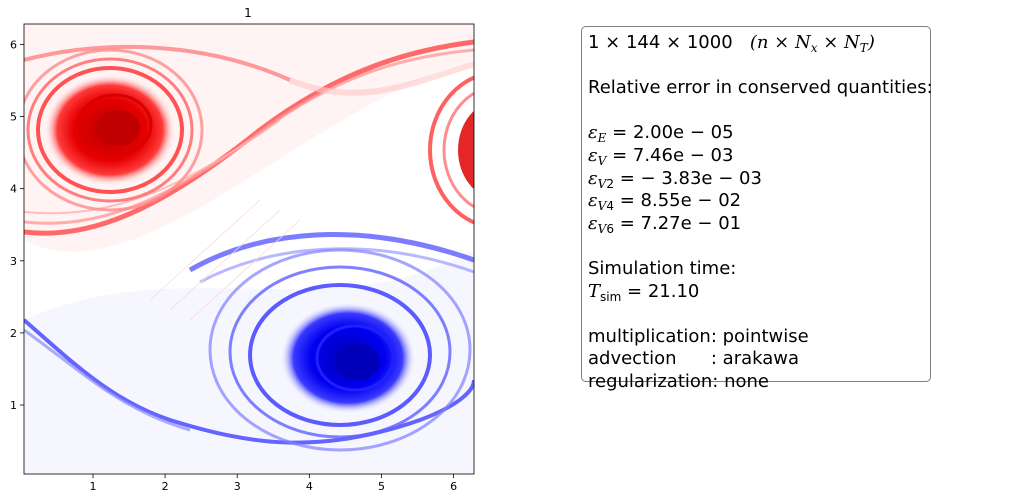 This screenshot has width=1022, height=501. What do you see at coordinates (731, 43) in the screenshot?
I see `grid-size-line: 1 × 144 × 1000 (n × Nx × NT)` at bounding box center [731, 43].